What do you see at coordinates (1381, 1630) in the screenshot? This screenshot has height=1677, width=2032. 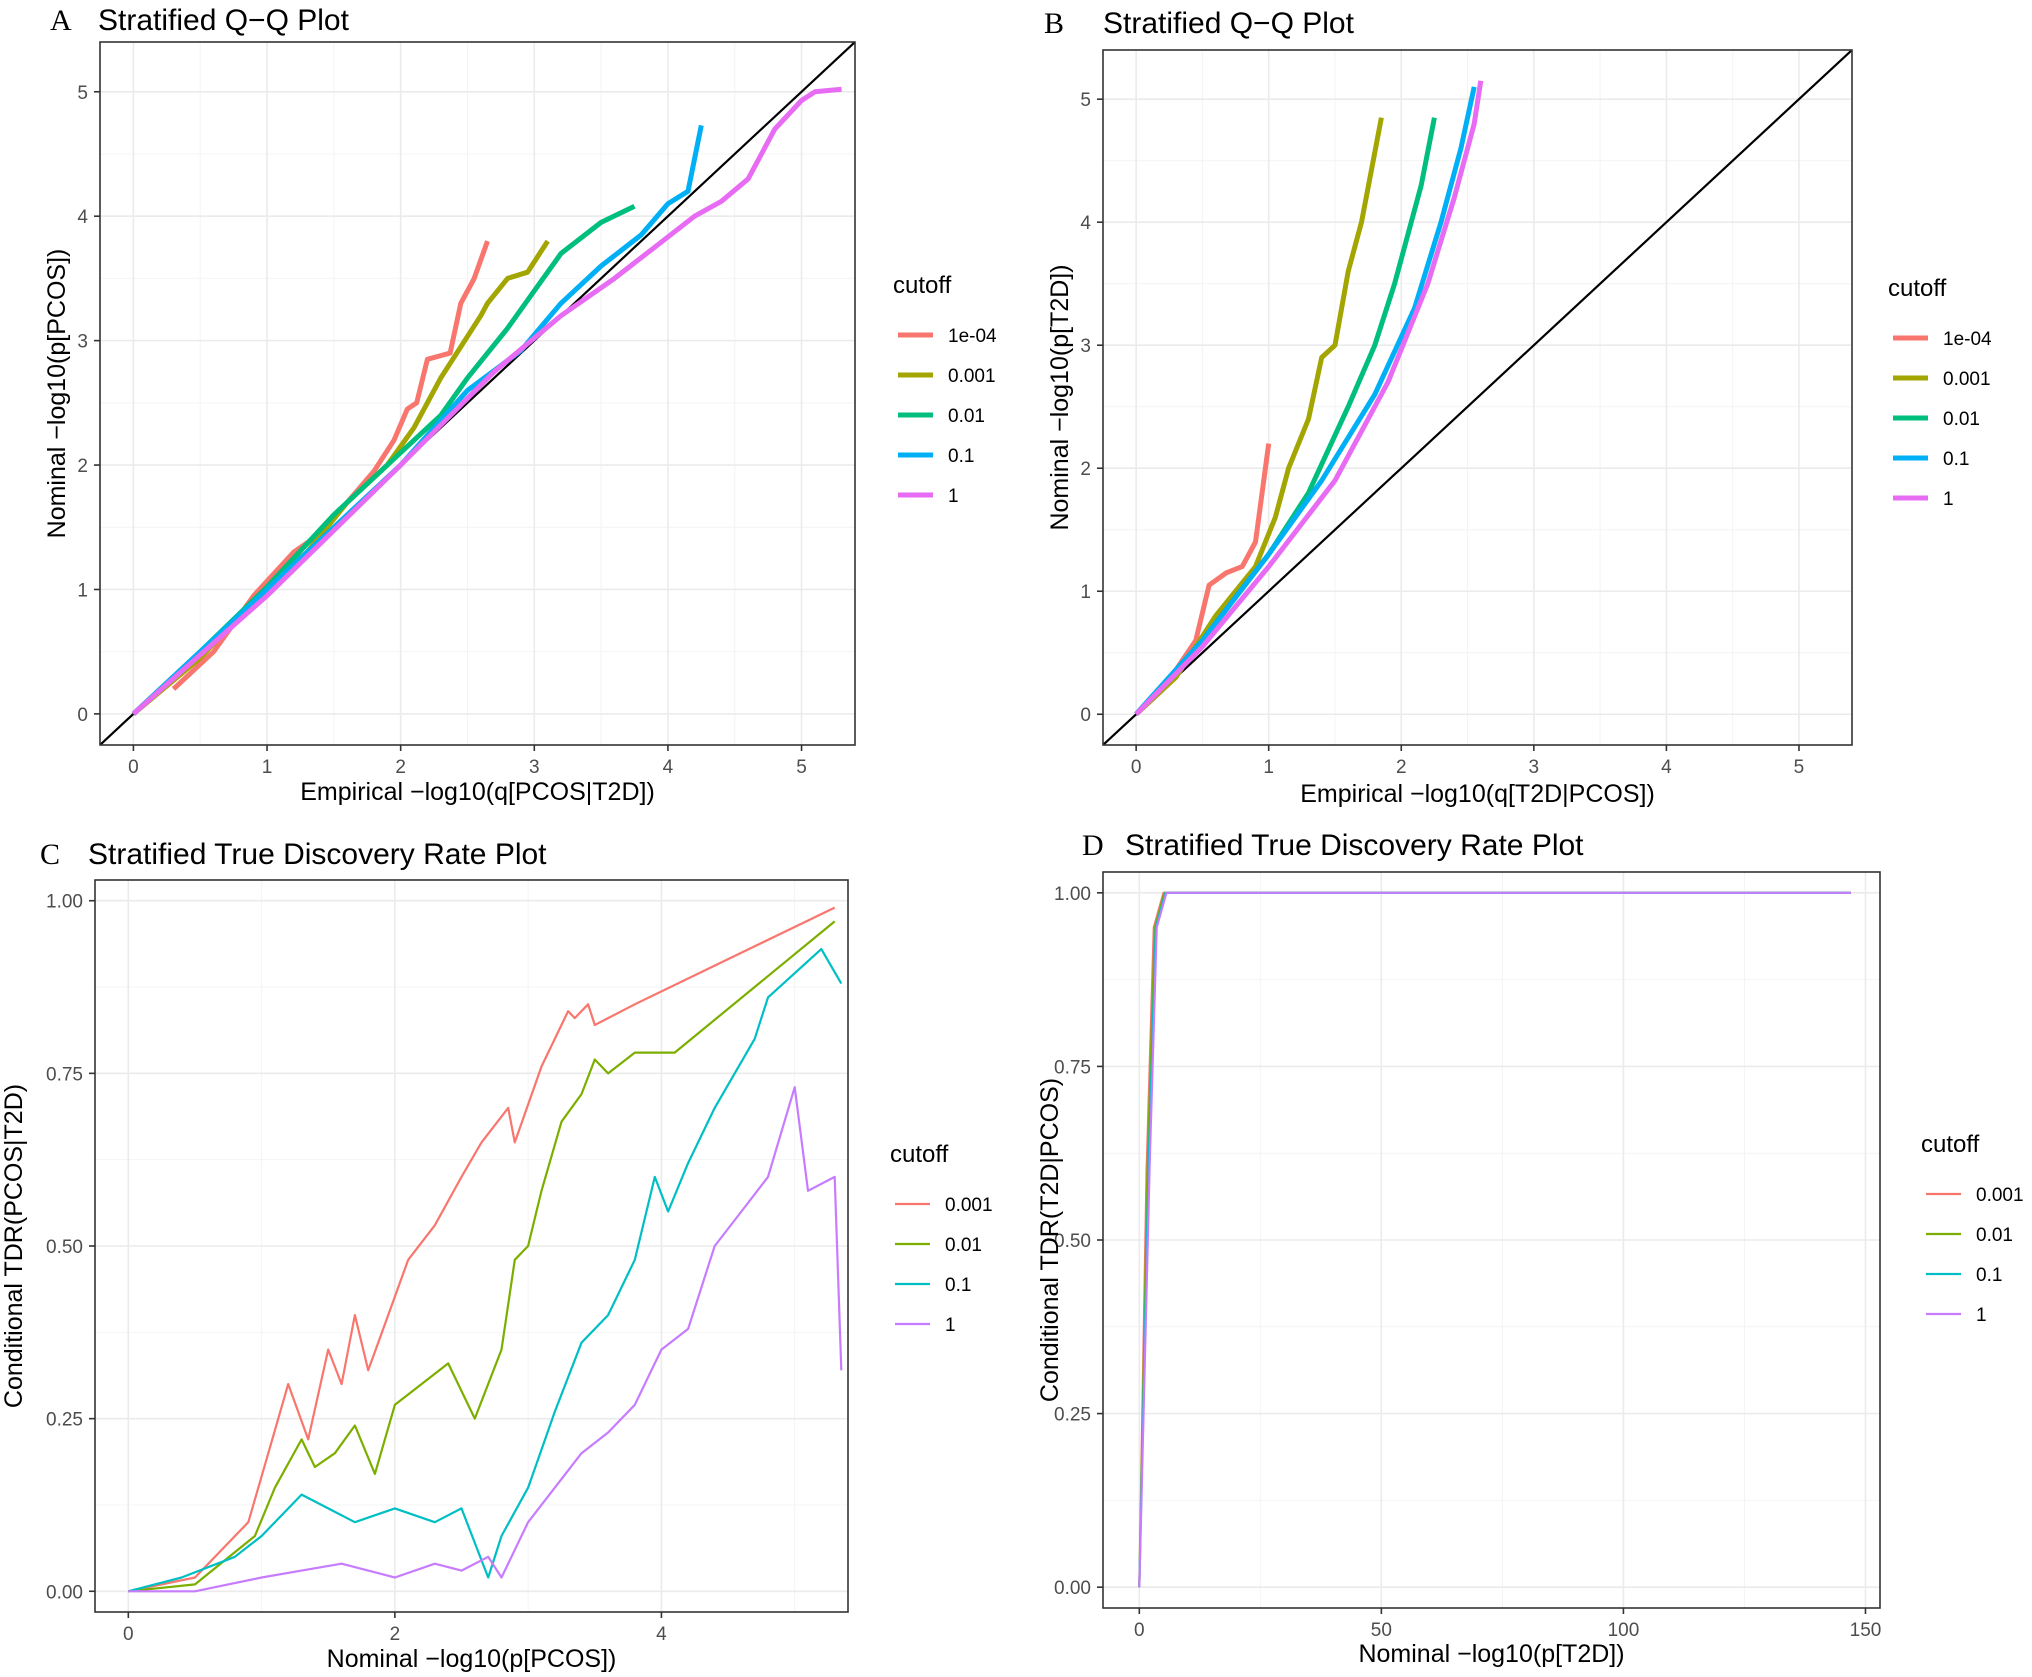 I see `x-tick-label: 50` at bounding box center [1381, 1630].